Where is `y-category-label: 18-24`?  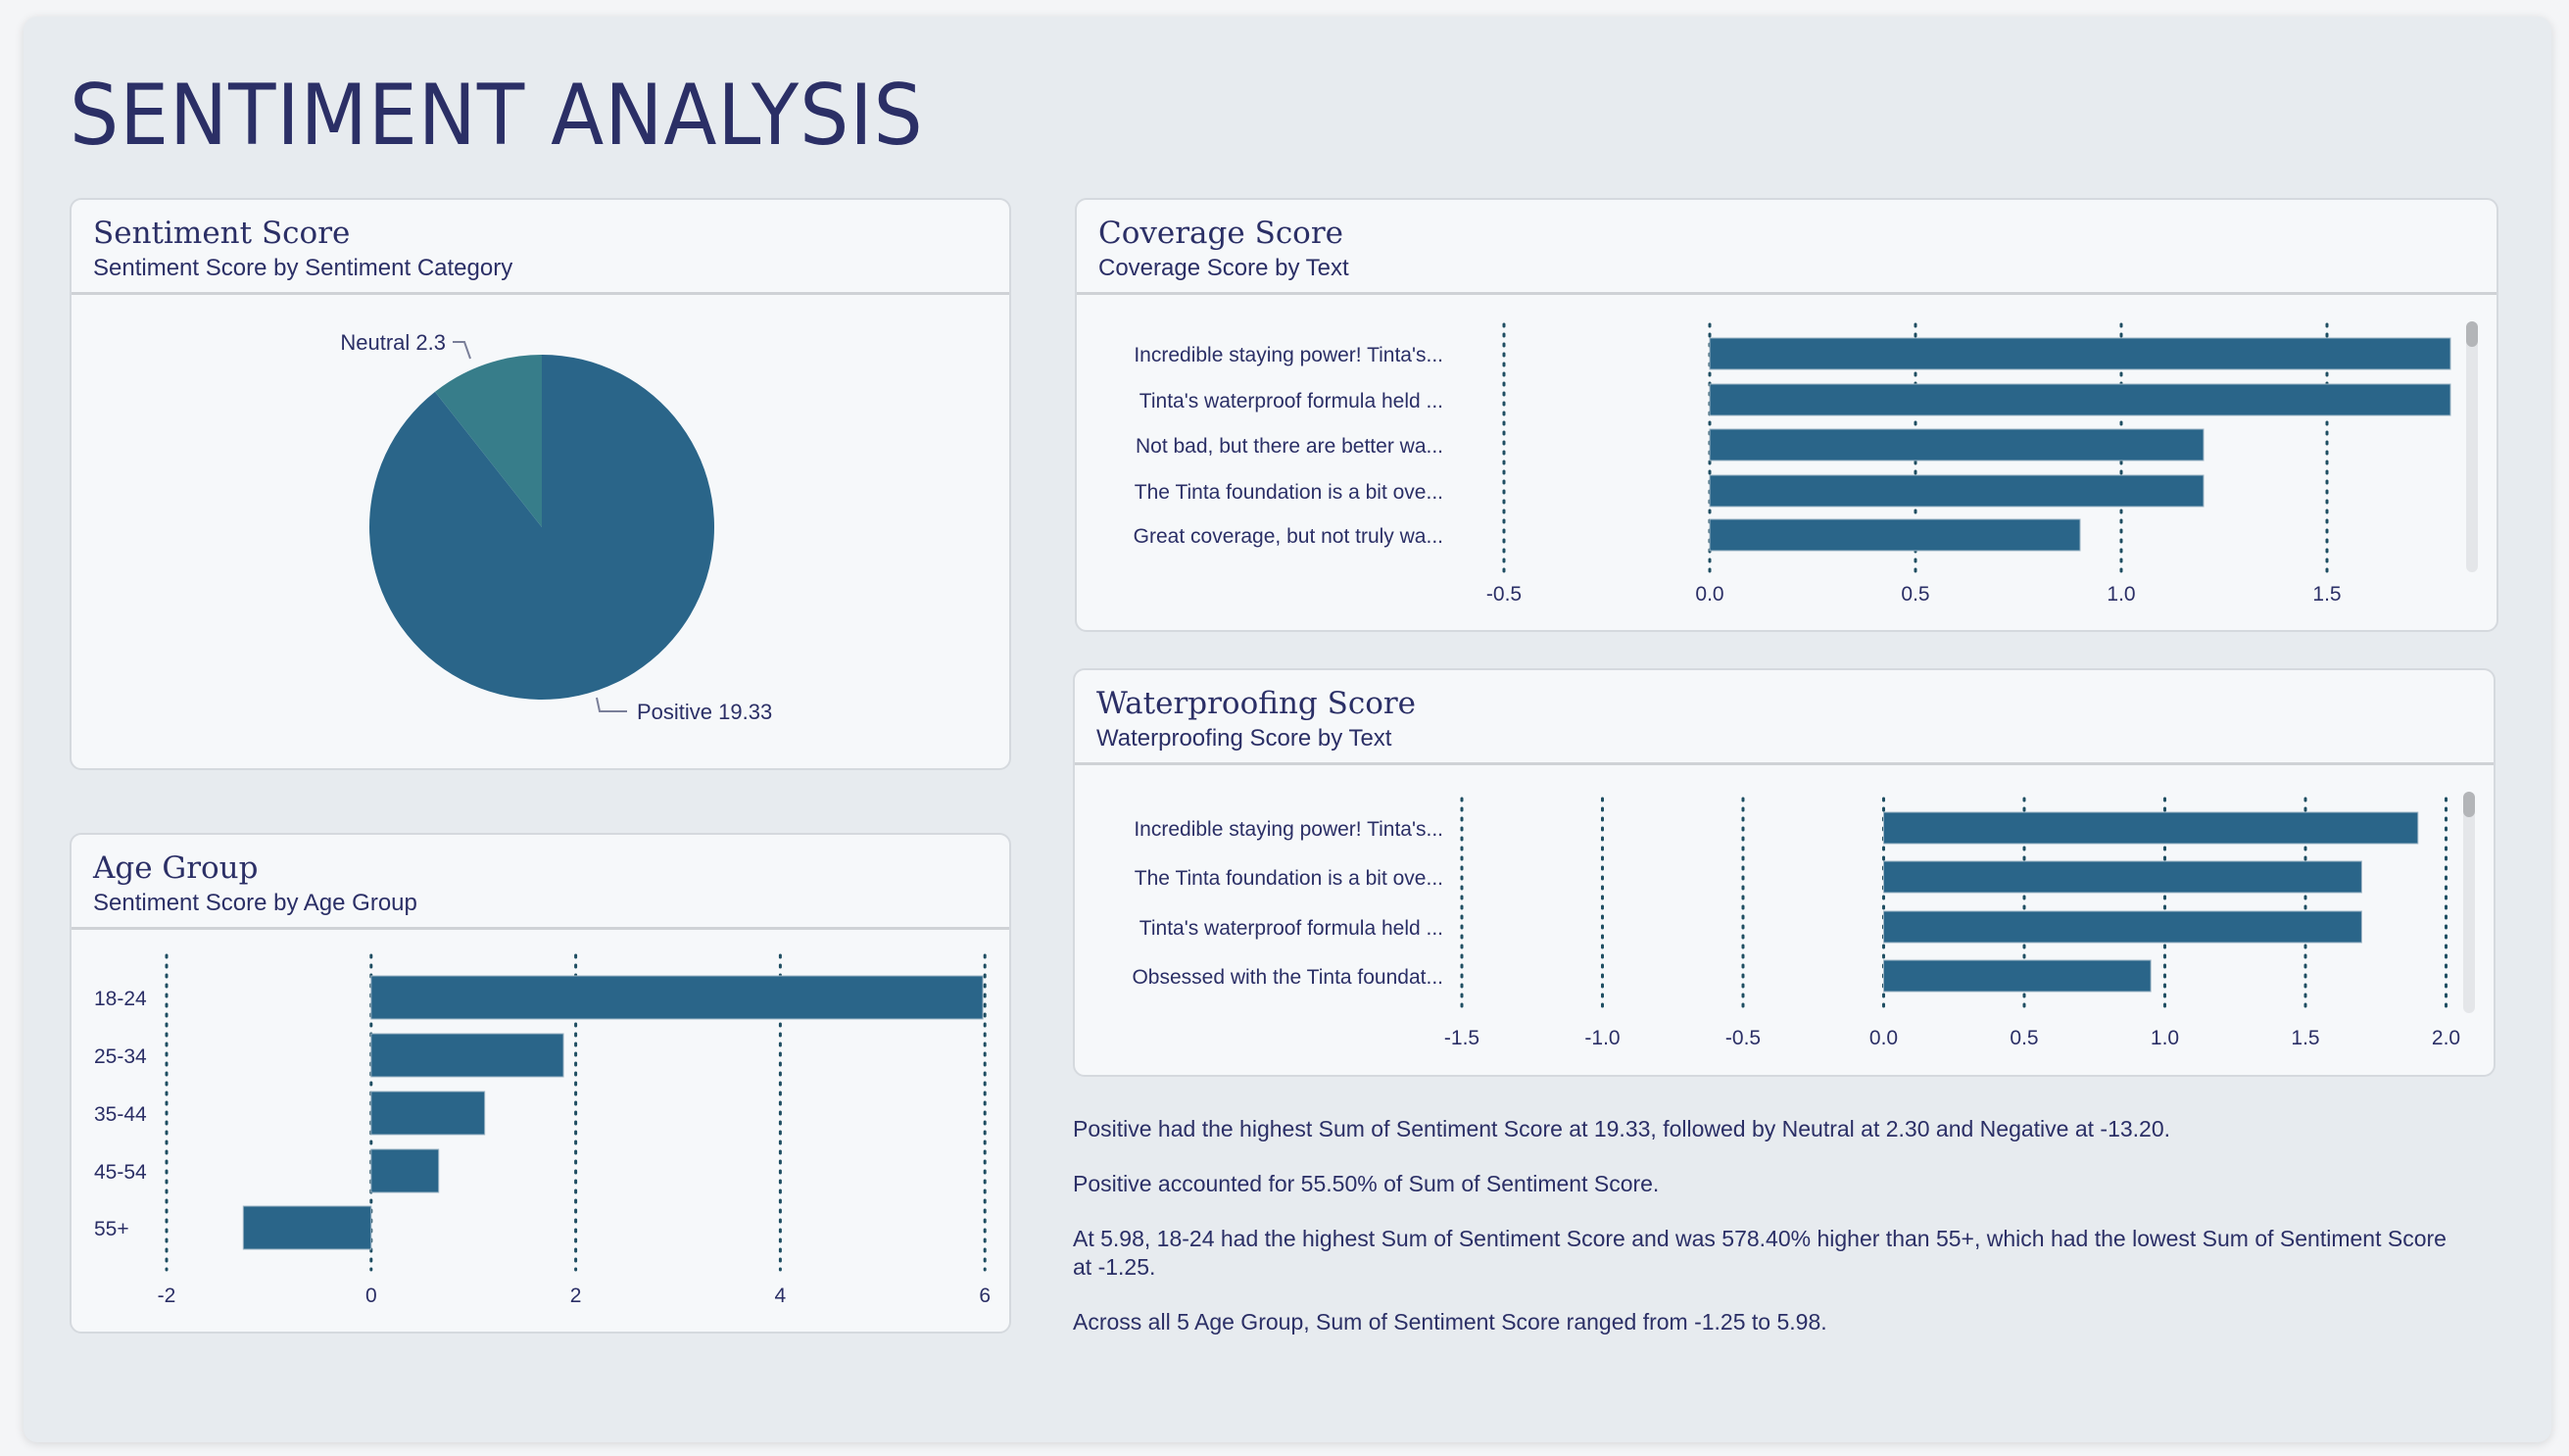
y-category-label: 18-24 is located at coordinates (121, 999).